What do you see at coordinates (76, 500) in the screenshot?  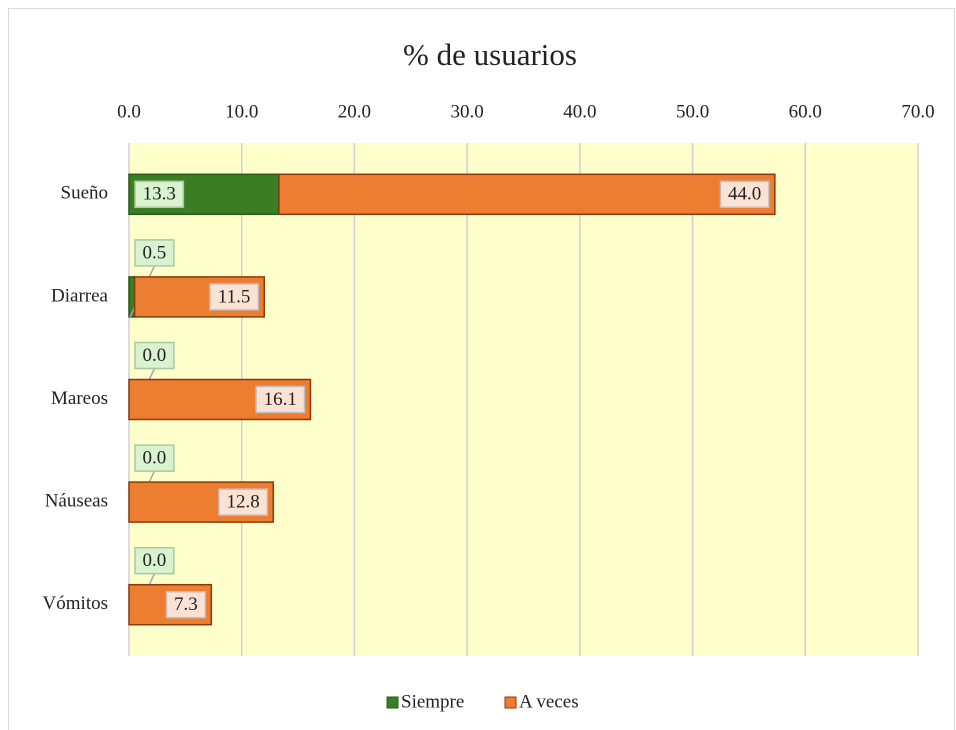 I see `y-tick-label: Náuseas` at bounding box center [76, 500].